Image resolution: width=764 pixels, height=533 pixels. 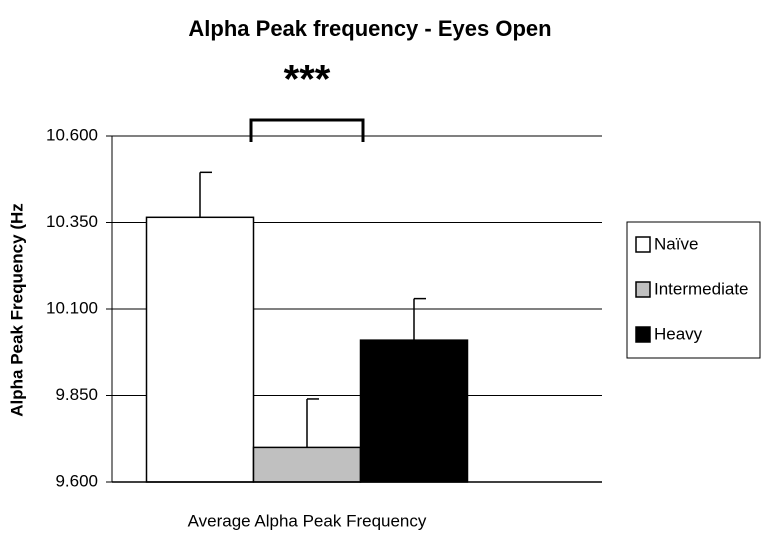 What do you see at coordinates (72, 307) in the screenshot?
I see `y-tick-label: 10.100` at bounding box center [72, 307].